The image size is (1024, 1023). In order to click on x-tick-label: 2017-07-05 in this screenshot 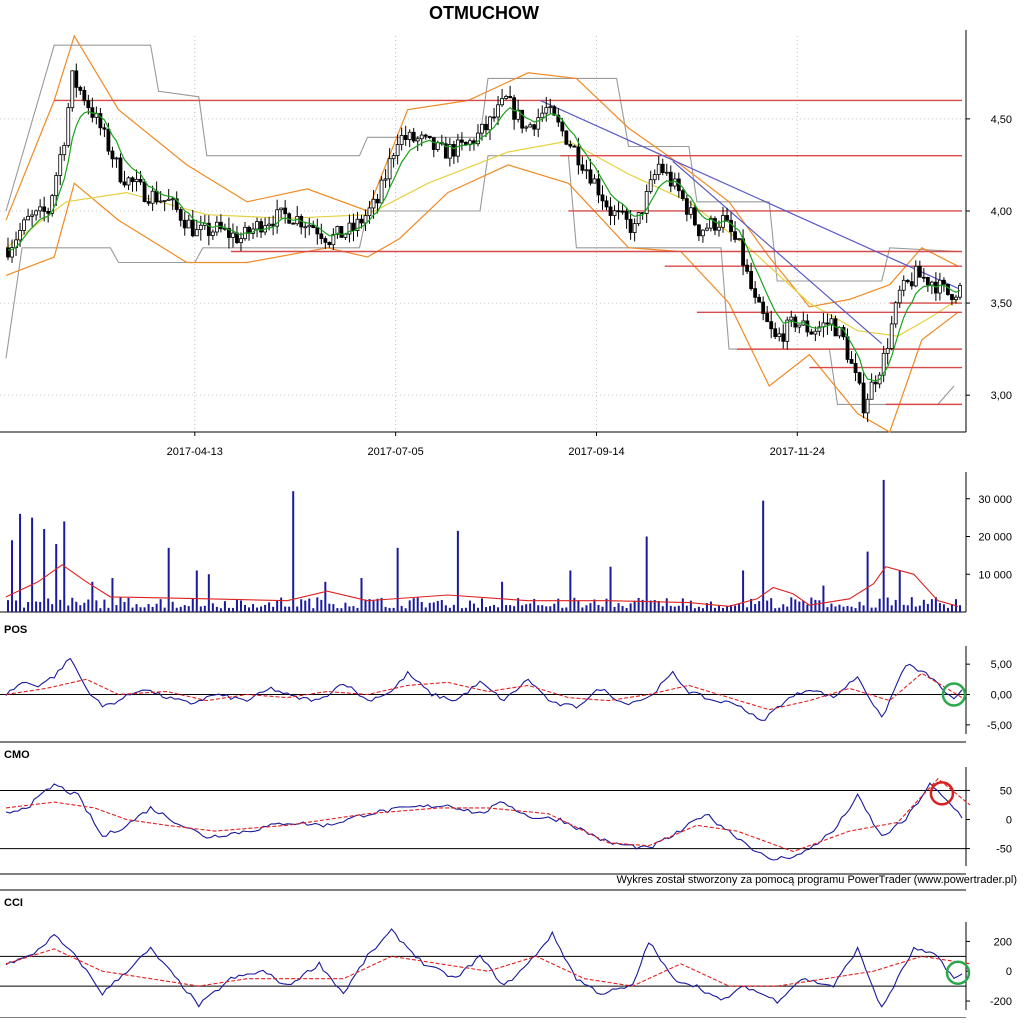, I will do `click(395, 452)`.